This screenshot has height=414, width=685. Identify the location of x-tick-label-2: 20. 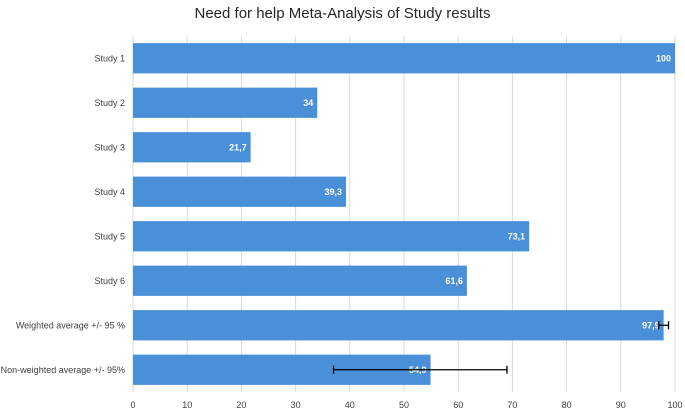
(241, 405).